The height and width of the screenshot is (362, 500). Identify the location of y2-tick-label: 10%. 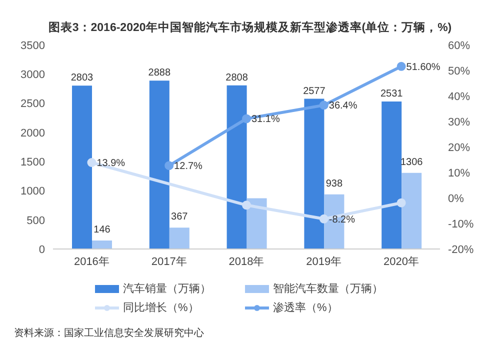
(459, 173).